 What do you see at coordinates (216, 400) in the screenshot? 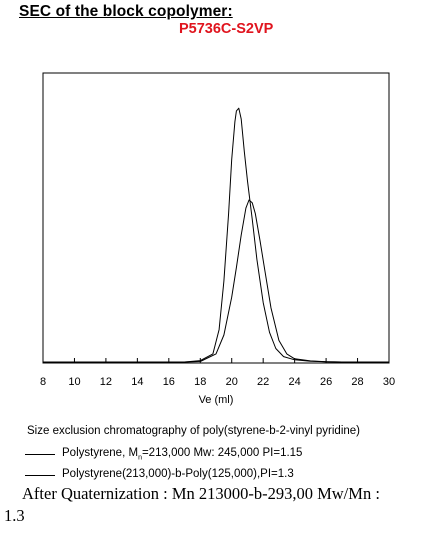
I see `x-axis-title: Ve (ml)` at bounding box center [216, 400].